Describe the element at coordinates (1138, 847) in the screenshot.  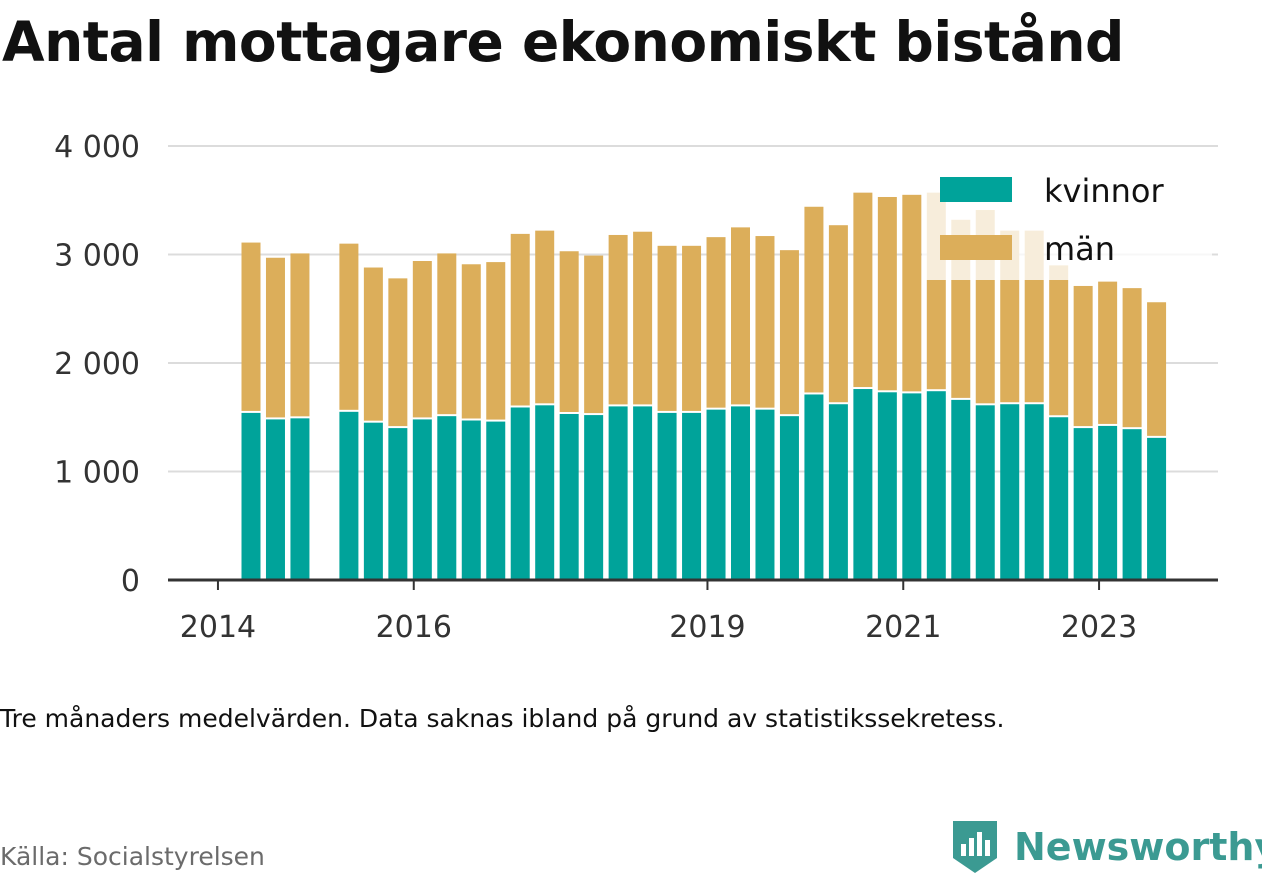
I see `brand-name: Newsworthy` at that location.